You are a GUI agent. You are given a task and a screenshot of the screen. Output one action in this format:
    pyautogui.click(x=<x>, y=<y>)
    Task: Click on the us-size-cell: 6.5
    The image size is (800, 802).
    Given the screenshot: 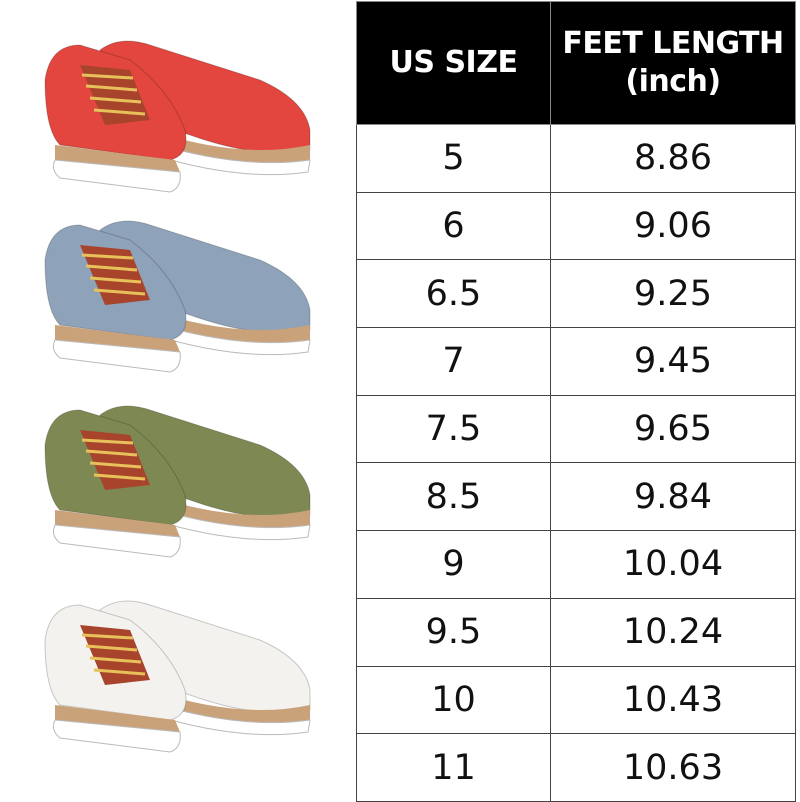 What is the action you would take?
    pyautogui.click(x=453, y=294)
    